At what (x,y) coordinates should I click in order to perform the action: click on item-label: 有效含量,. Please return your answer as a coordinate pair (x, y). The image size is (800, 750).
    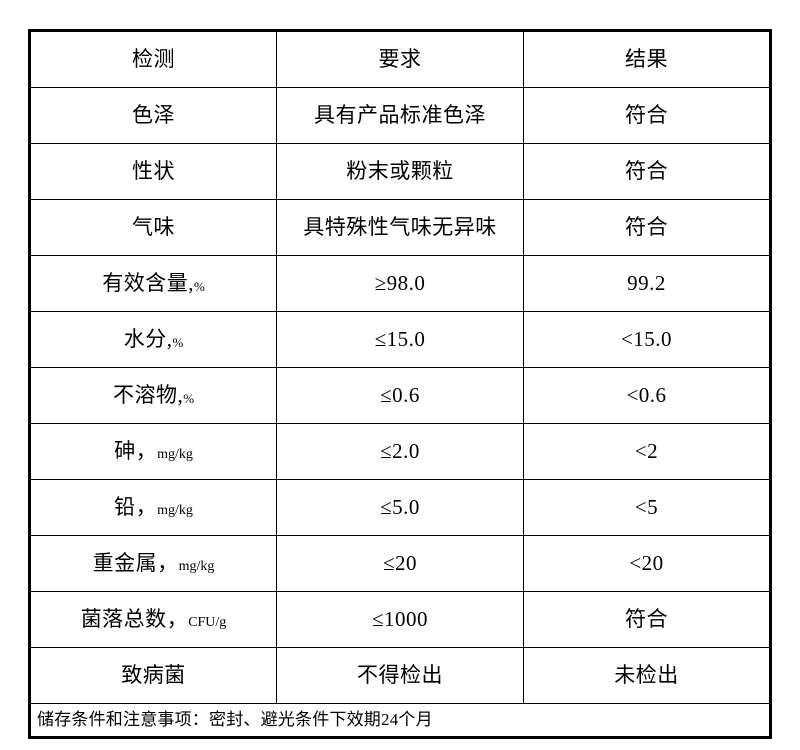
    Looking at the image, I should click on (148, 283).